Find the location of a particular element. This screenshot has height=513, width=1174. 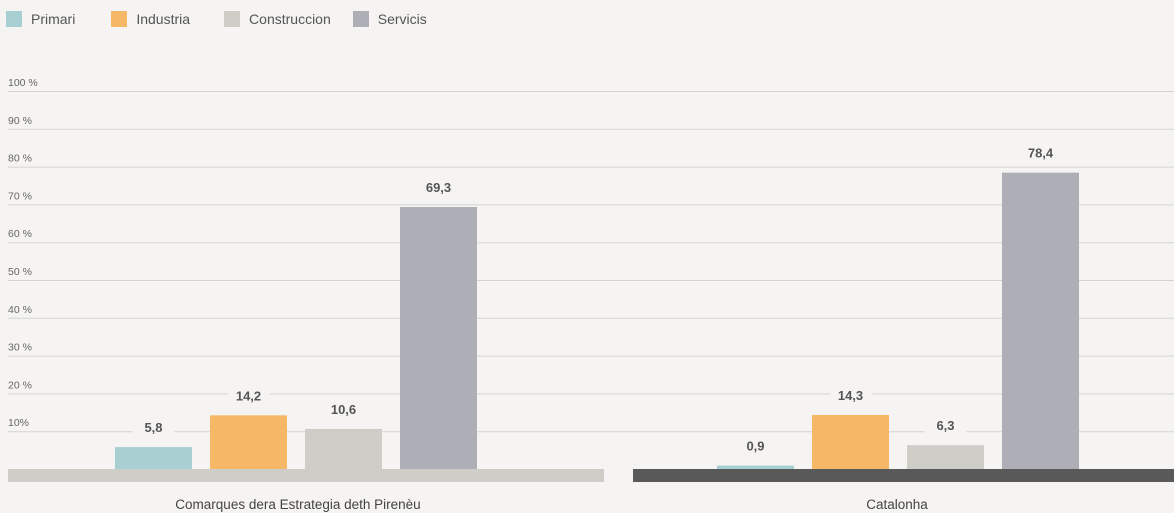

y-tick-label: 70 % is located at coordinates (20, 196).